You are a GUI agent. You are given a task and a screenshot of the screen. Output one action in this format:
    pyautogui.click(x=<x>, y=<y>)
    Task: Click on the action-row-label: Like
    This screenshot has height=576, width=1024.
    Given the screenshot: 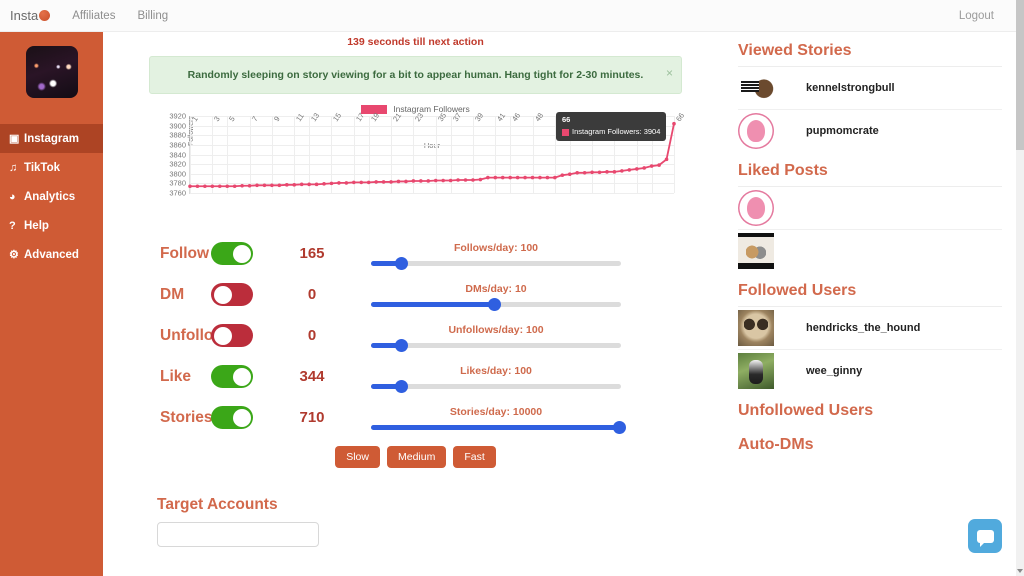 What is the action you would take?
    pyautogui.click(x=176, y=376)
    